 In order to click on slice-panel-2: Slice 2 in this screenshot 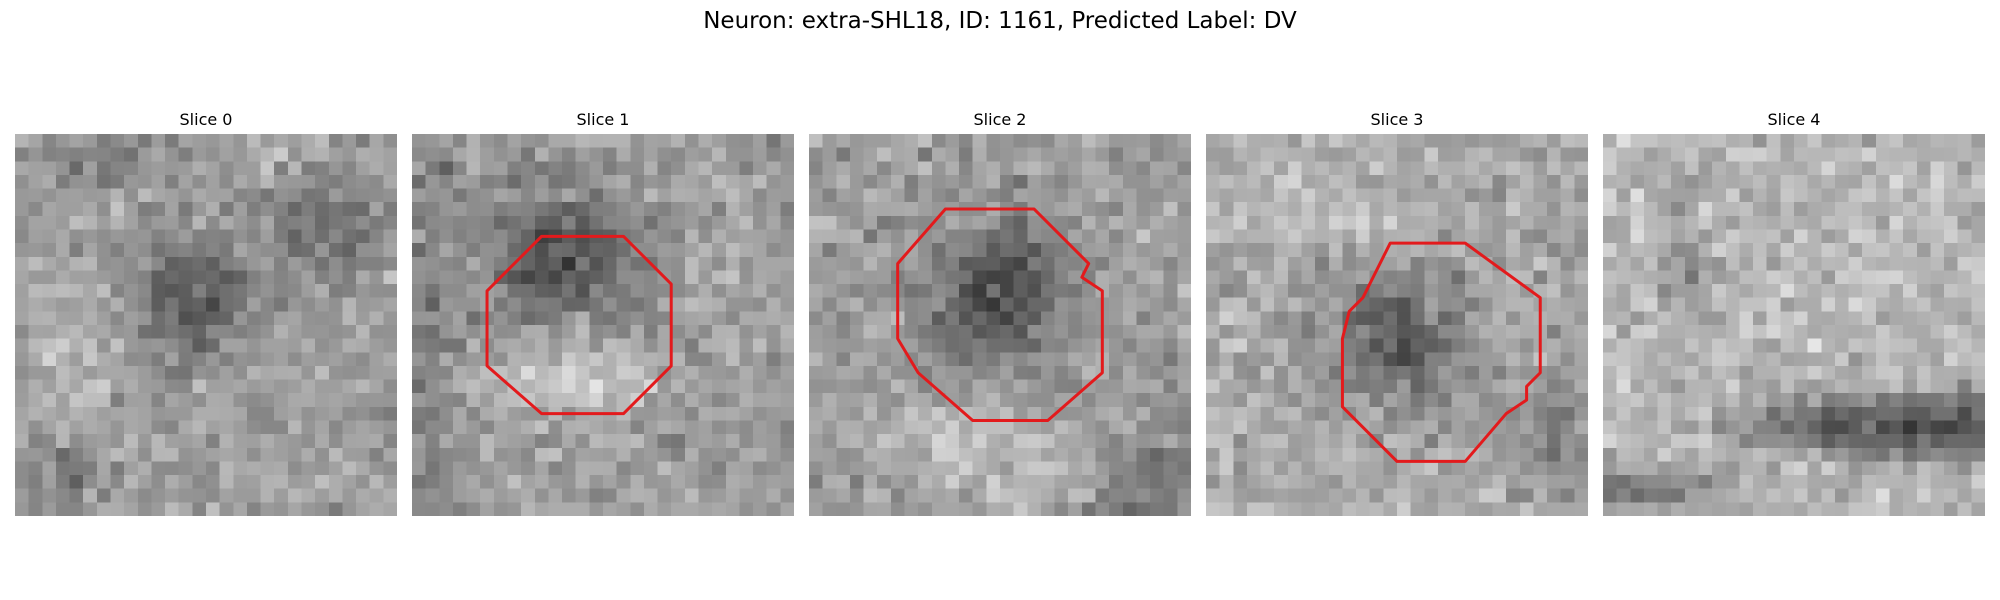, I will do `click(1000, 312)`.